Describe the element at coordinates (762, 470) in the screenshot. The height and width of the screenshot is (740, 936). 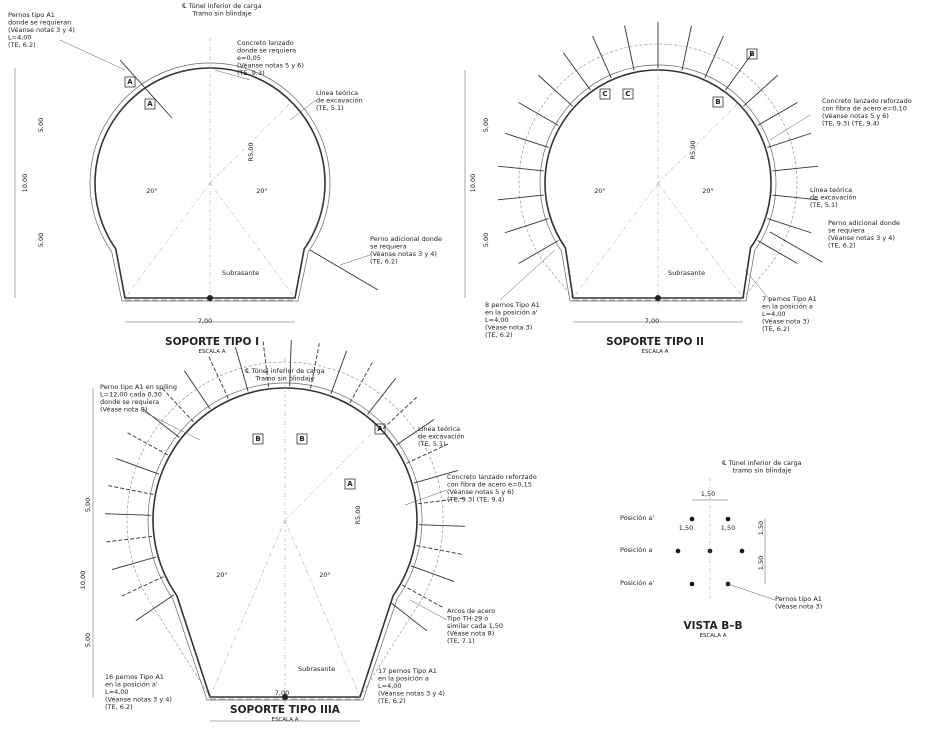
I see `annotation: tramo sin blindaje` at that location.